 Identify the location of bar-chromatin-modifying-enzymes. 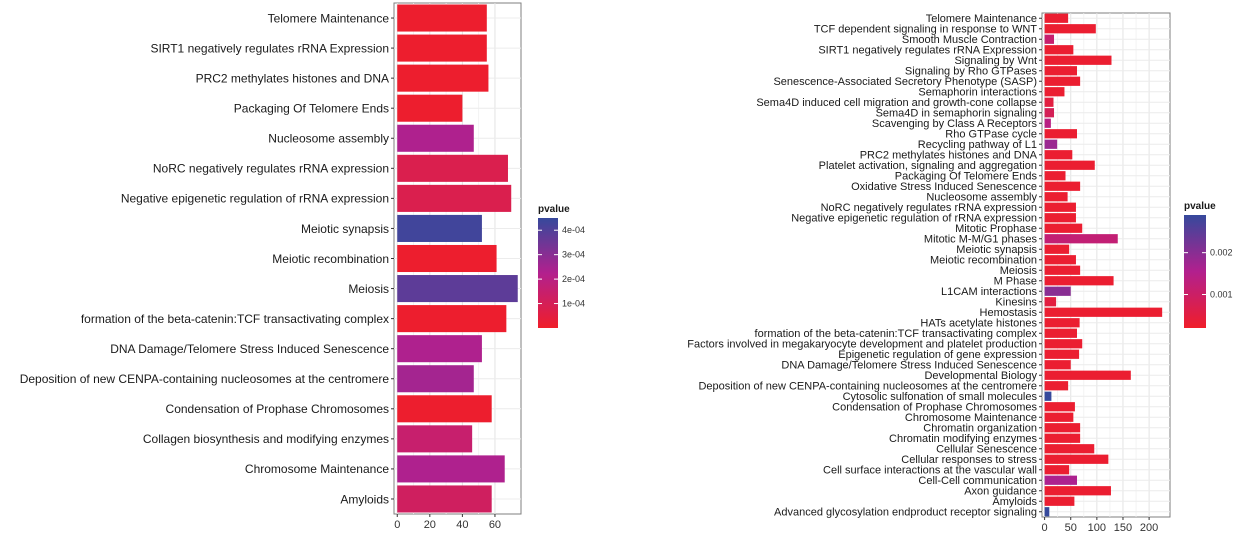
(1062, 438).